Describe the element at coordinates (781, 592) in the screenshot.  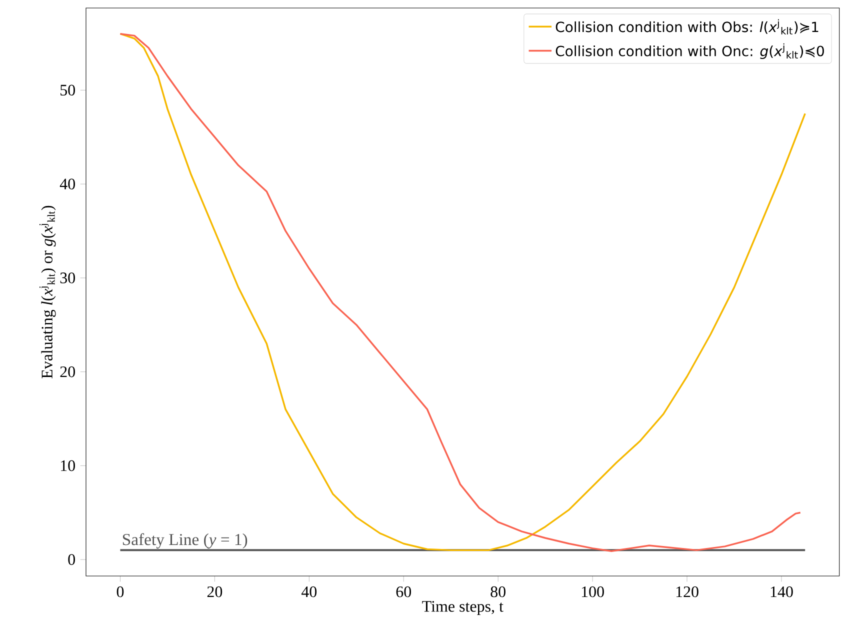
I see `x-tick-label: 140` at that location.